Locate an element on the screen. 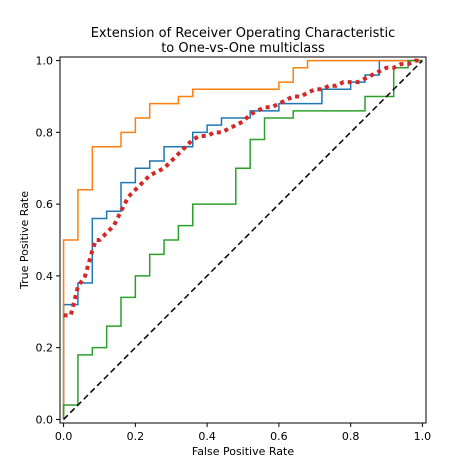  x-axis-ticks: 0.0 0.2 0.4 0.6 0.8 1.0 is located at coordinates (243, 433).